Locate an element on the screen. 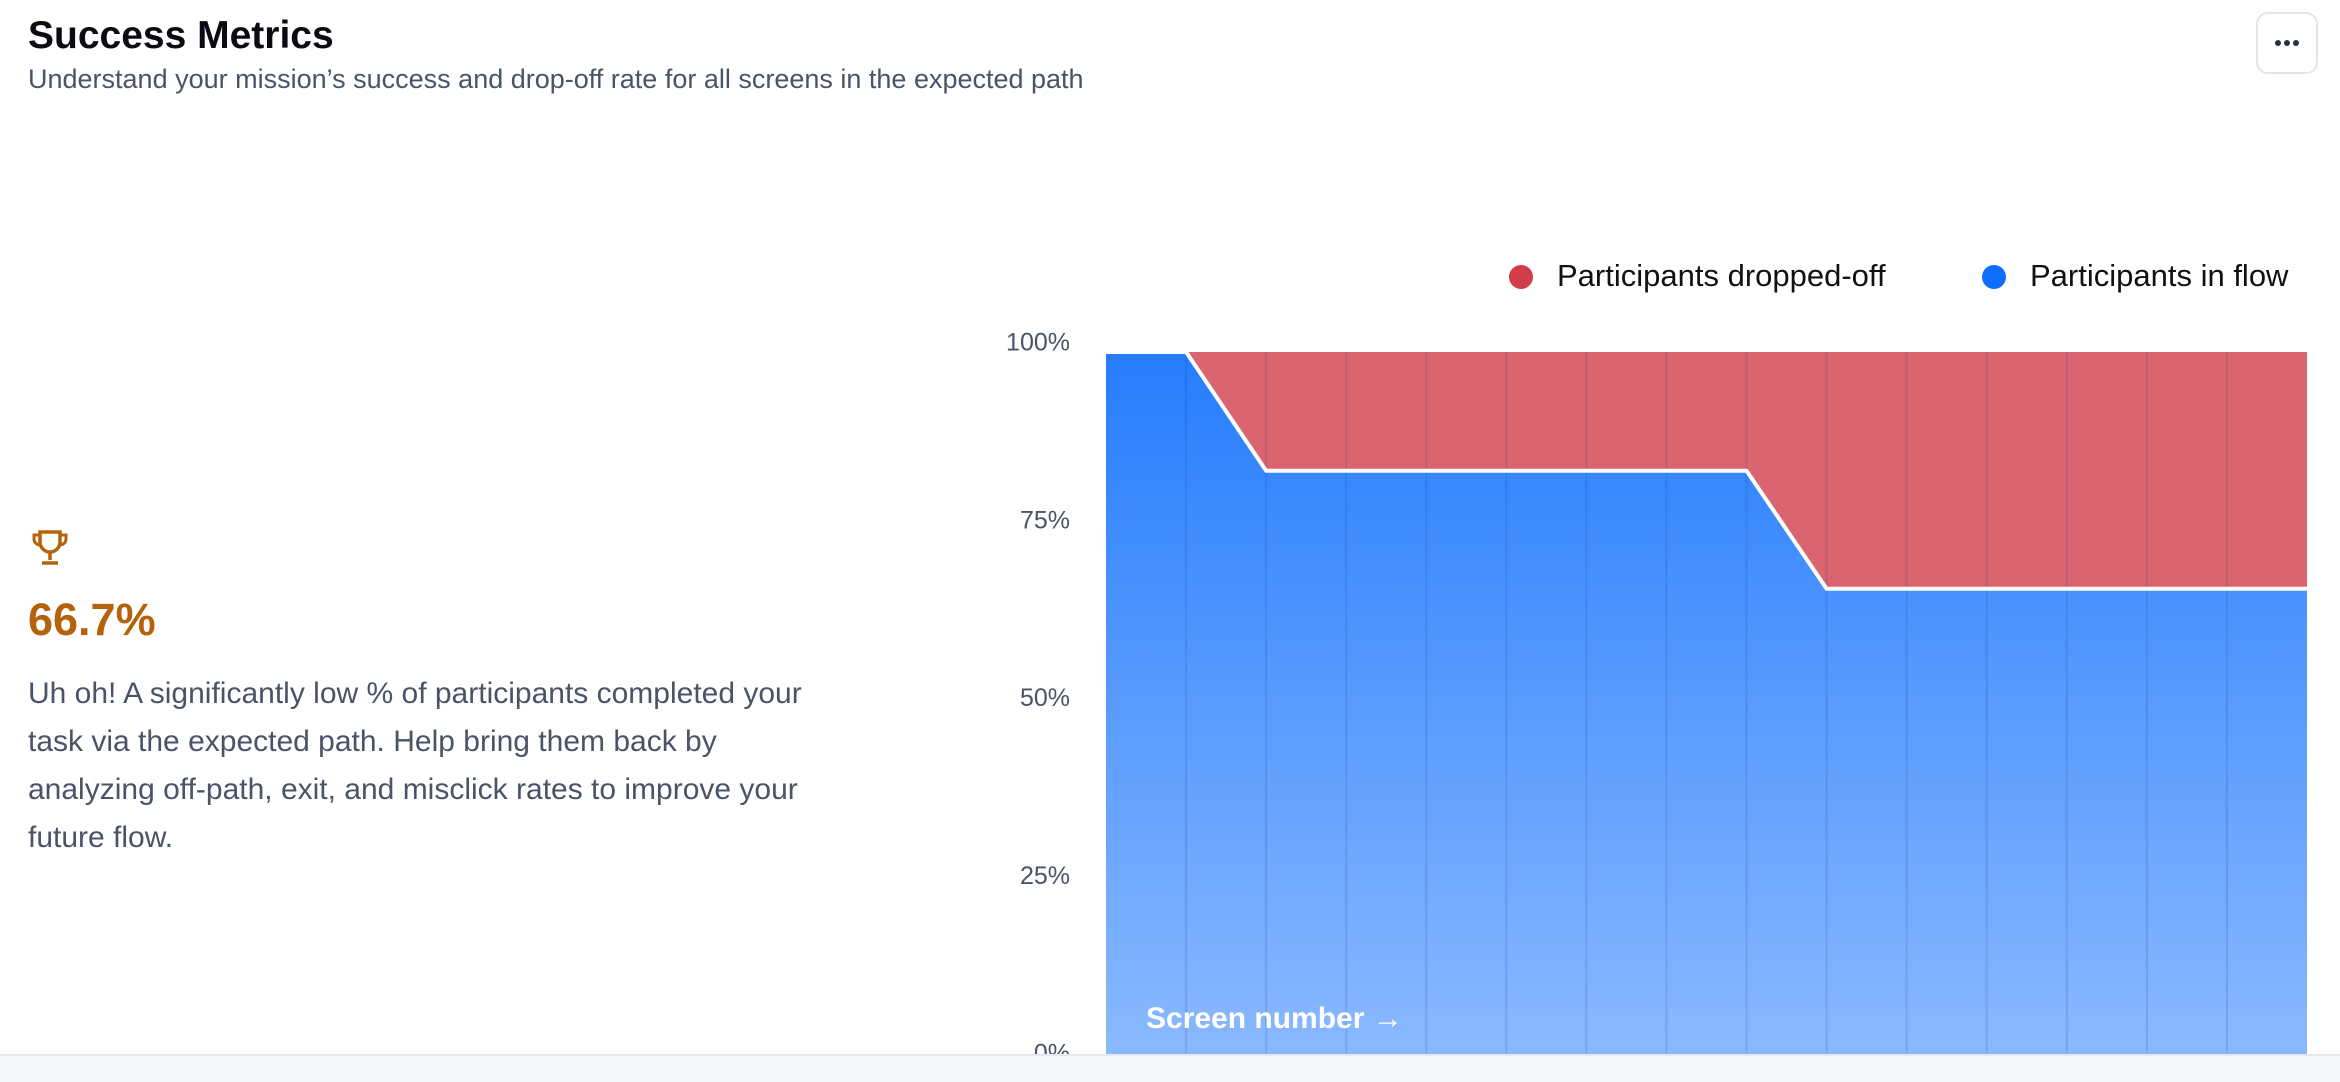 This screenshot has height=1082, width=2340. in-flow-line is located at coordinates (1706, 470).